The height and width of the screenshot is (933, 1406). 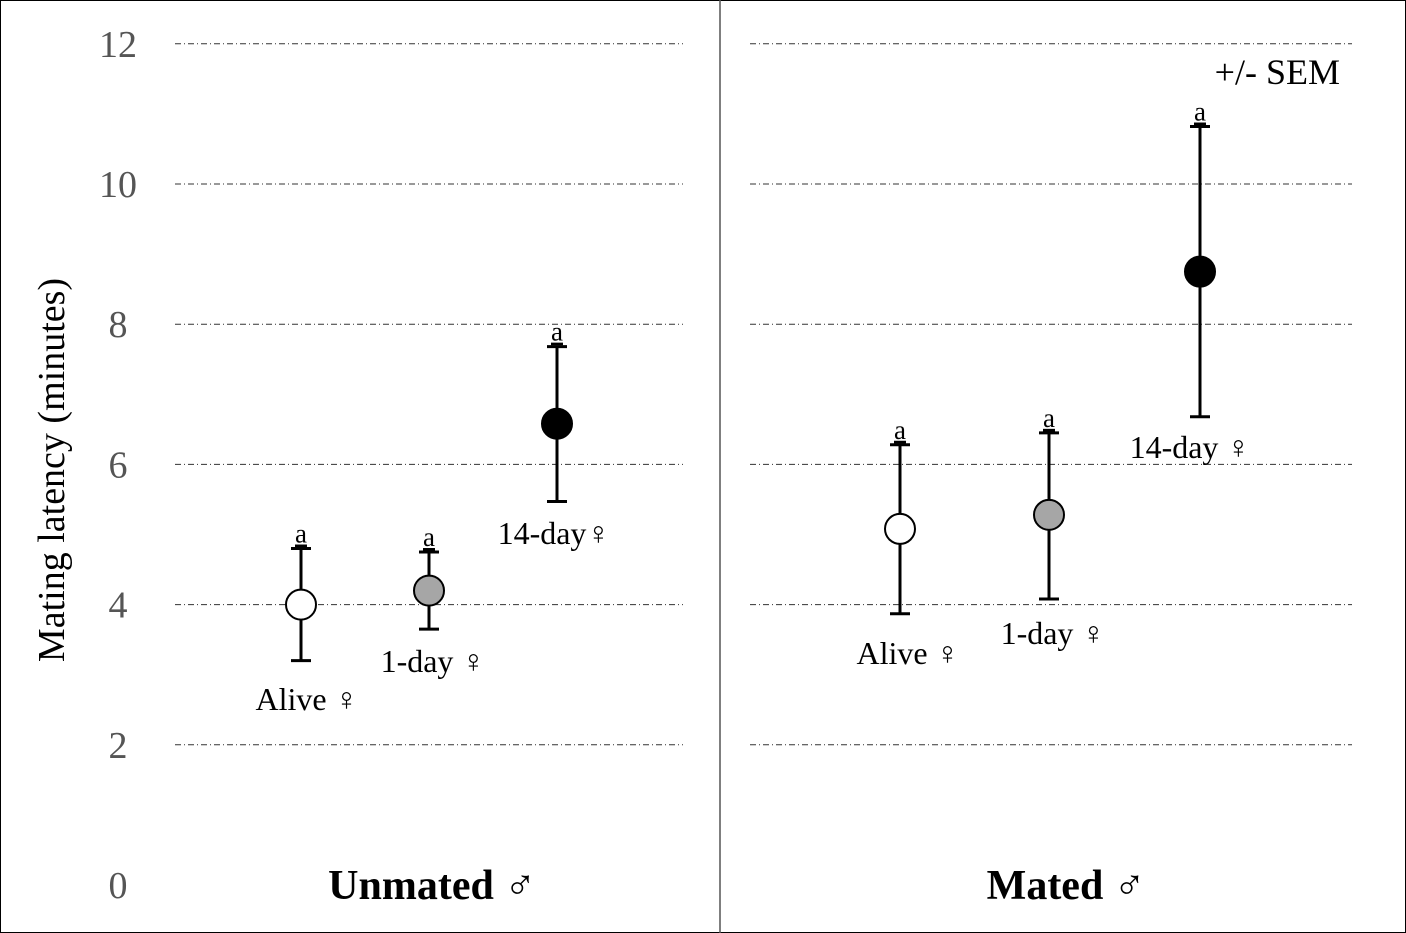 I want to click on point-label: 14-day♀, so click(x=554, y=533).